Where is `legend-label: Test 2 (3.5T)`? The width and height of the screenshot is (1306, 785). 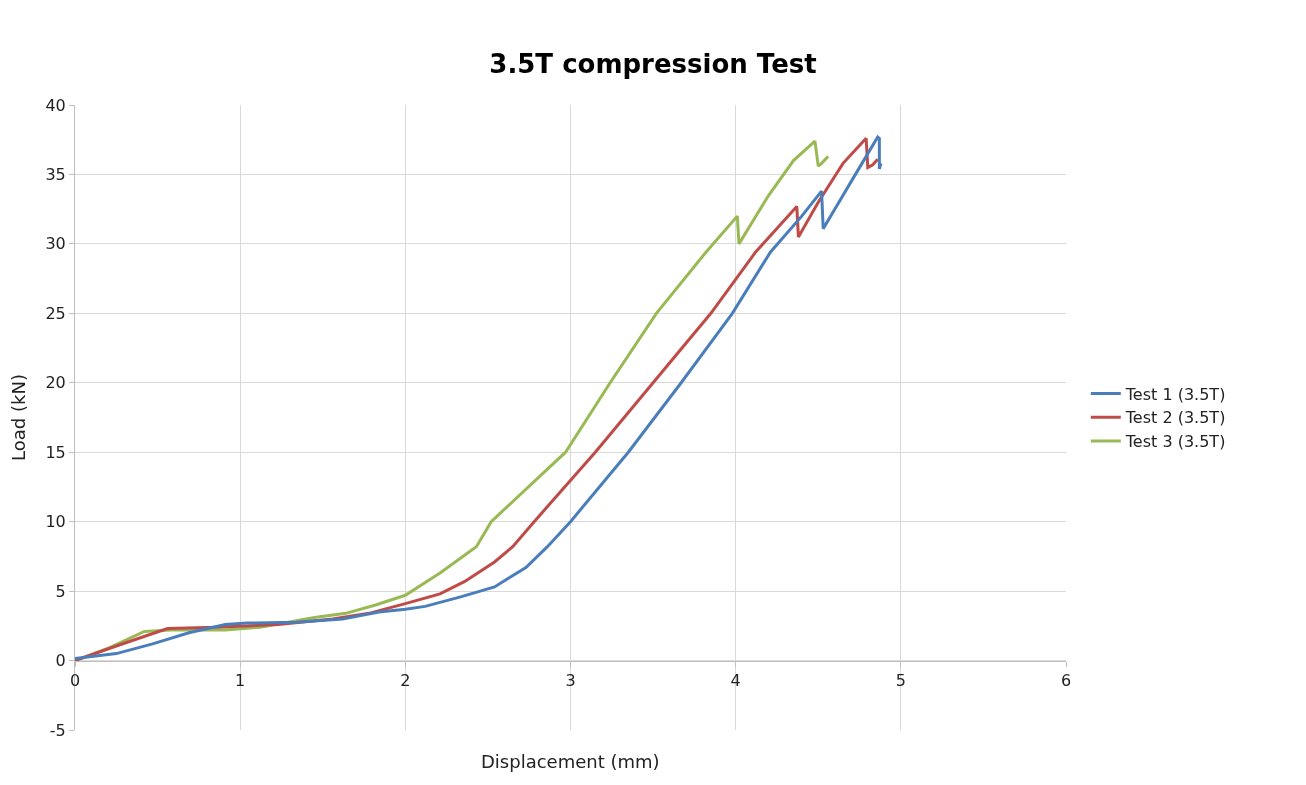
legend-label: Test 2 (3.5T) is located at coordinates (1175, 418).